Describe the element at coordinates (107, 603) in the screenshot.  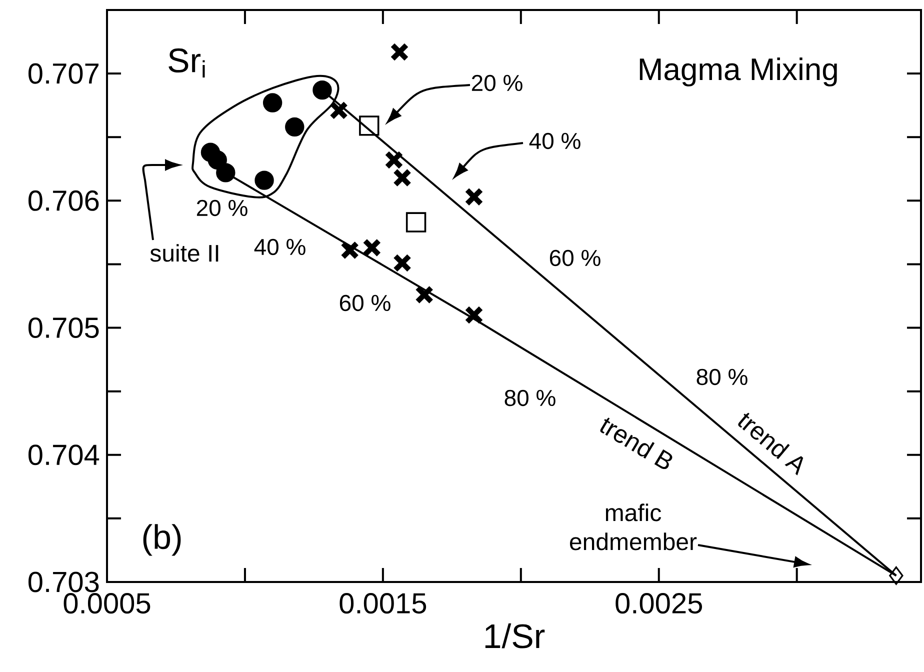
I see `x-tick-label: 0.0005` at that location.